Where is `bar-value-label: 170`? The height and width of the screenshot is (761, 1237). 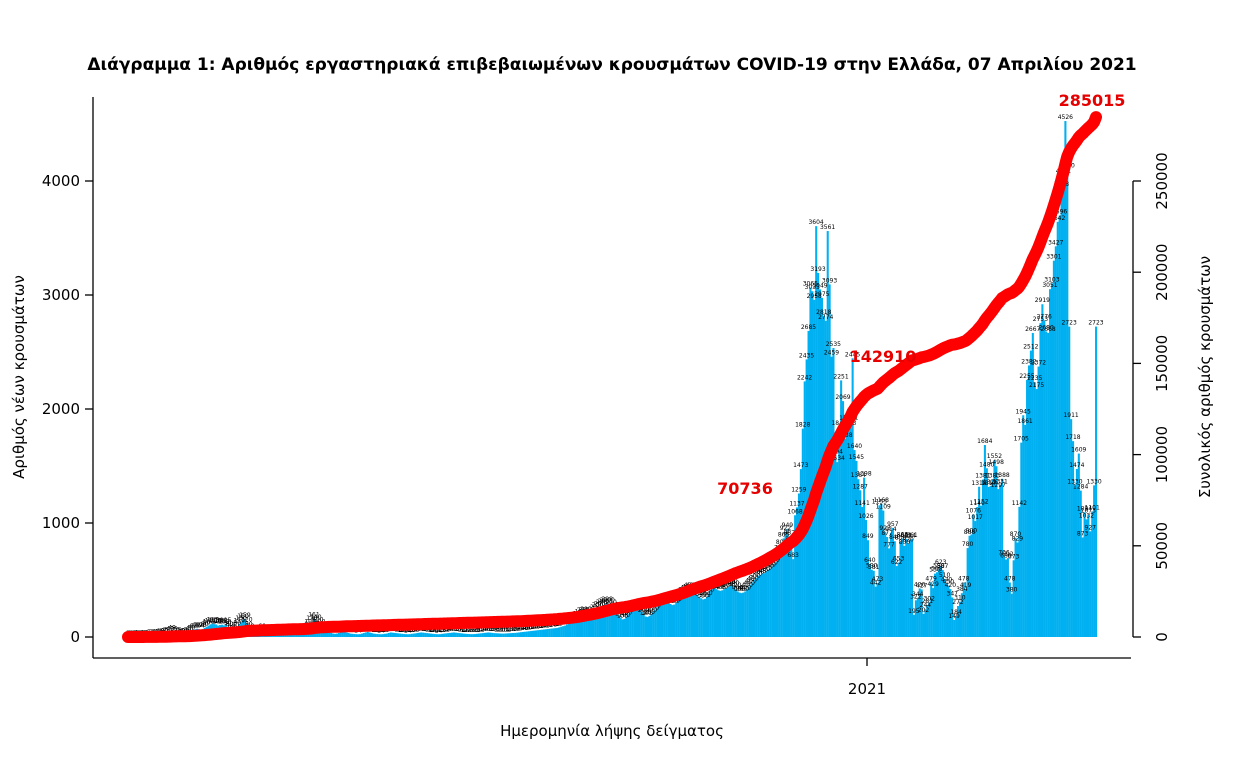 bar-value-label: 170 is located at coordinates (621, 614).